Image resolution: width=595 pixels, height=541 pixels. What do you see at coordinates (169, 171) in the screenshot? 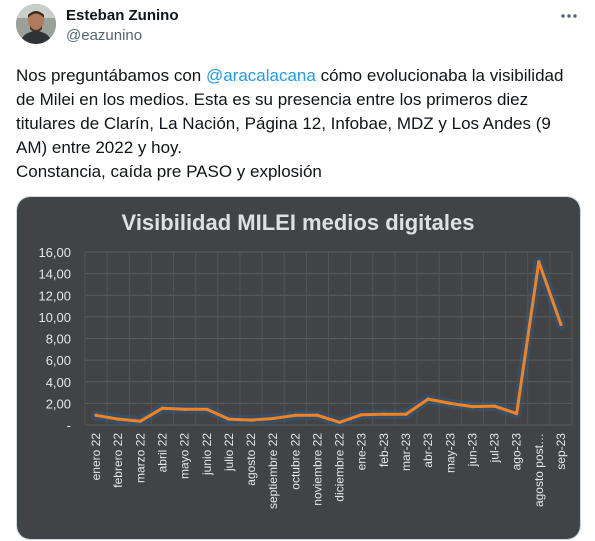
I see `tweet-text-line2: Constancia, caída pre PASO y explosión` at bounding box center [169, 171].